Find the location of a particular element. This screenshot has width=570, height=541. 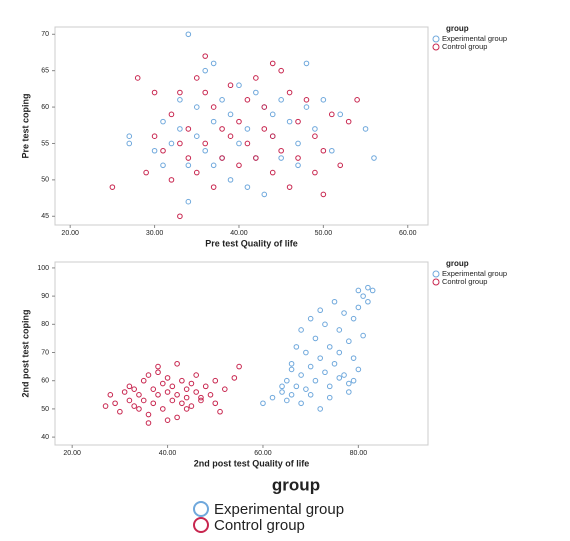

bottom-legend-label: Experimental group is located at coordinates (279, 509).